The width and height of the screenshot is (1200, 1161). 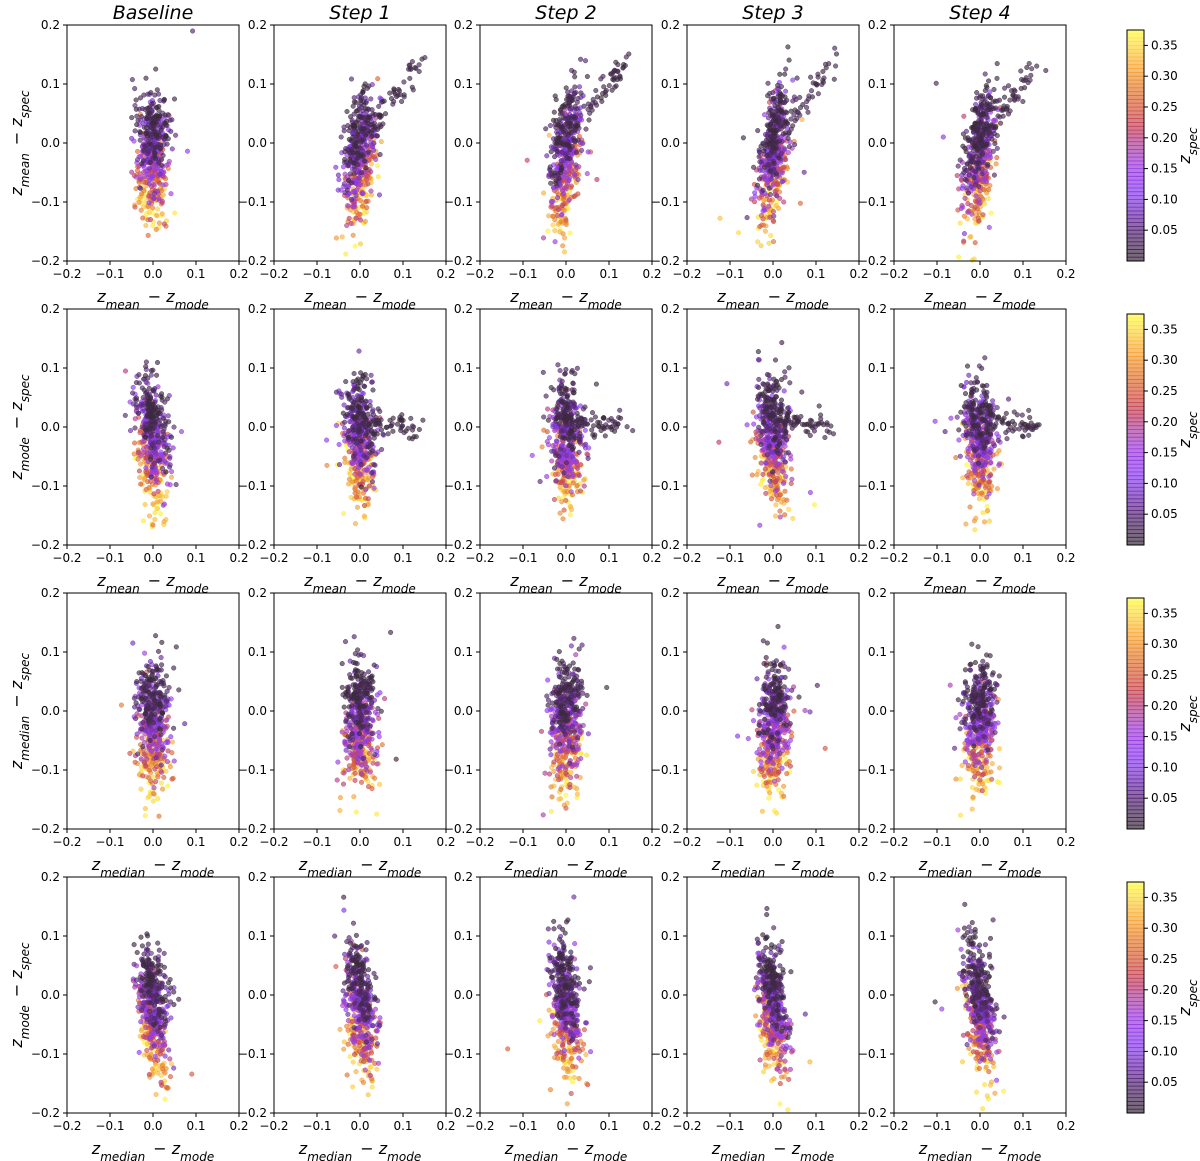 I want to click on row-1-ylabel-sub1: mode, so click(x=25, y=454).